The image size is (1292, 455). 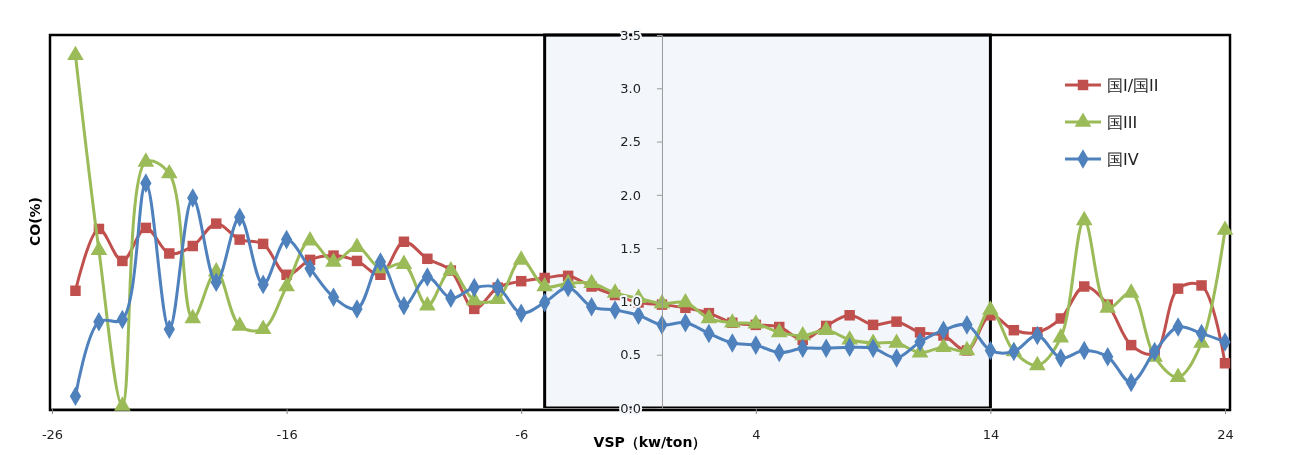 I want to click on x-tick-label: 14, so click(x=991, y=435).